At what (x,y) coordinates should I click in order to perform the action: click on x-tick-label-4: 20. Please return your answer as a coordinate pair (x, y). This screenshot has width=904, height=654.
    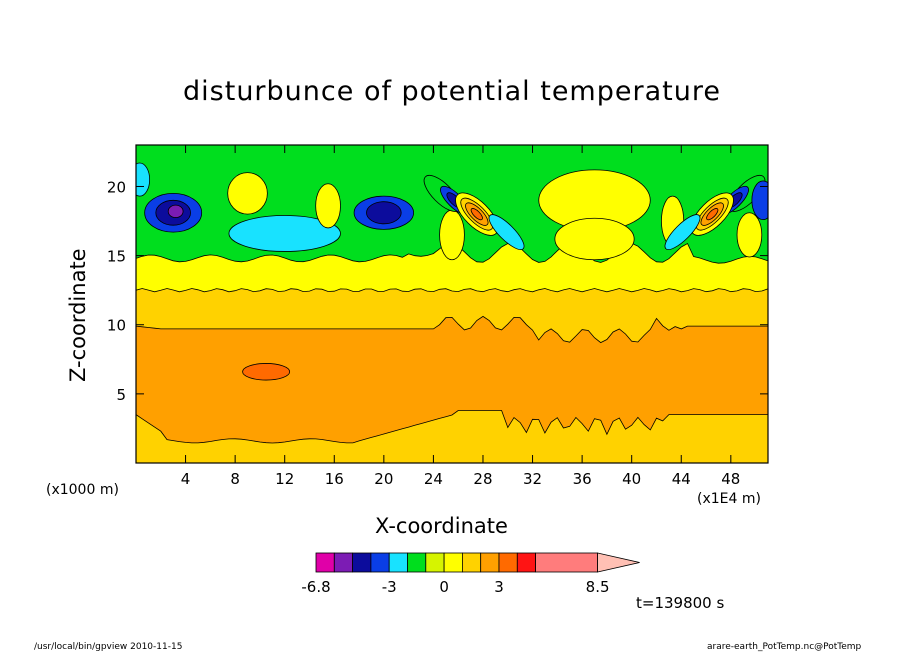
    Looking at the image, I should click on (383, 479).